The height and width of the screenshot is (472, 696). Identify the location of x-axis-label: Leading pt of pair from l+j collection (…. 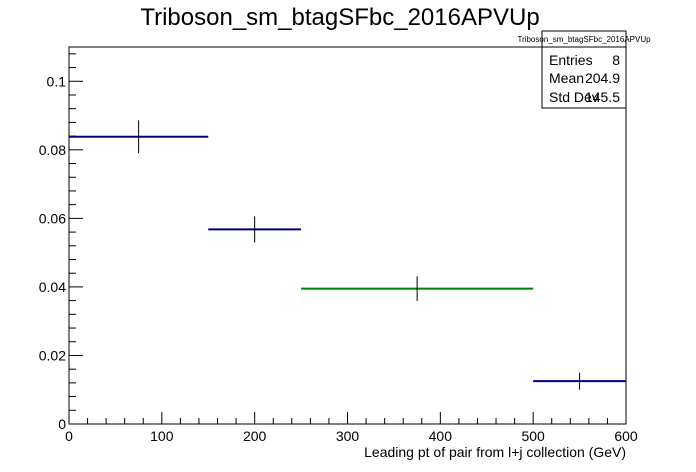
(495, 452).